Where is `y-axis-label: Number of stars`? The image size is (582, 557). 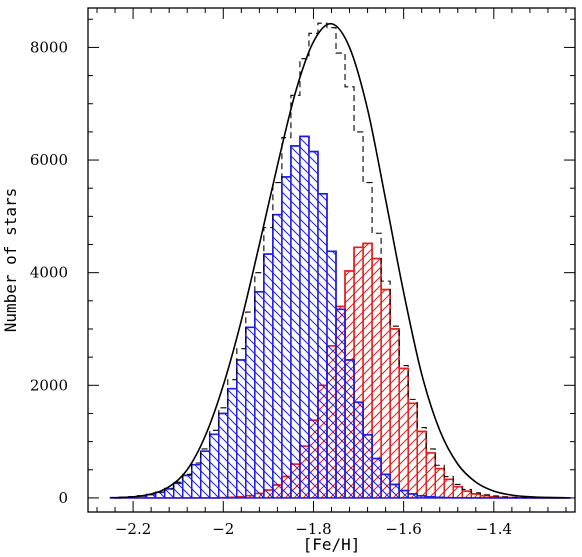 y-axis-label: Number of stars is located at coordinates (10, 260).